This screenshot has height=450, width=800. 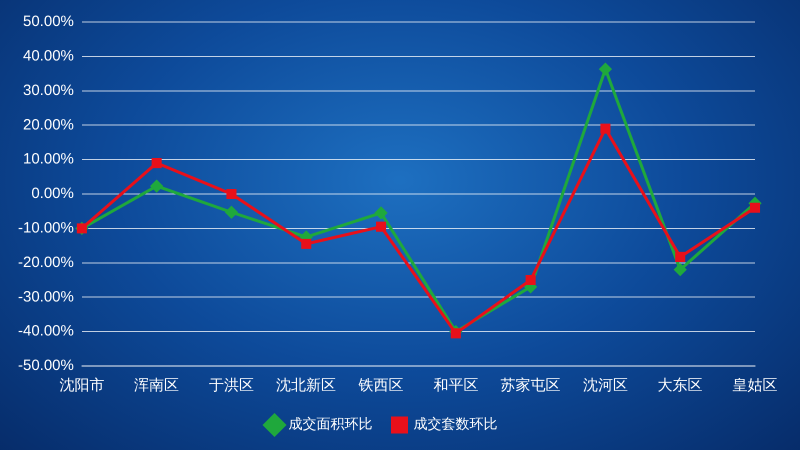 I want to click on y-tick-label: 0.00%, so click(x=52, y=193).